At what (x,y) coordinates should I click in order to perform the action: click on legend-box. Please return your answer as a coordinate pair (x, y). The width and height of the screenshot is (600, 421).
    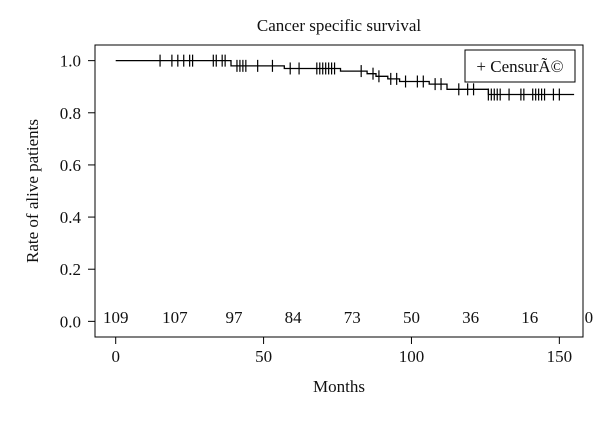
    Looking at the image, I should click on (520, 66).